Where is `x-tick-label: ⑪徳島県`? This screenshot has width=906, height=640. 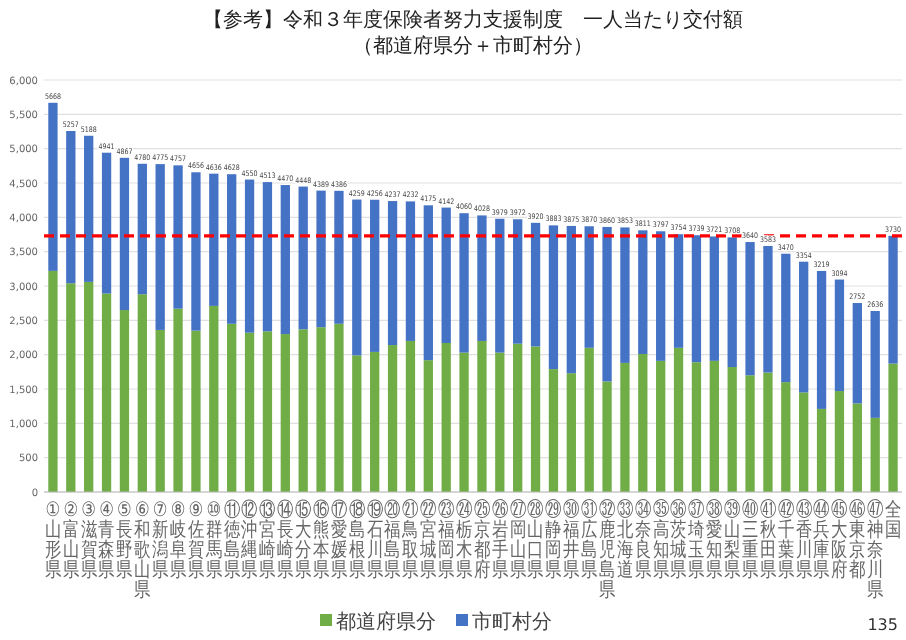
x-tick-label: ⑪徳島県 is located at coordinates (231, 540).